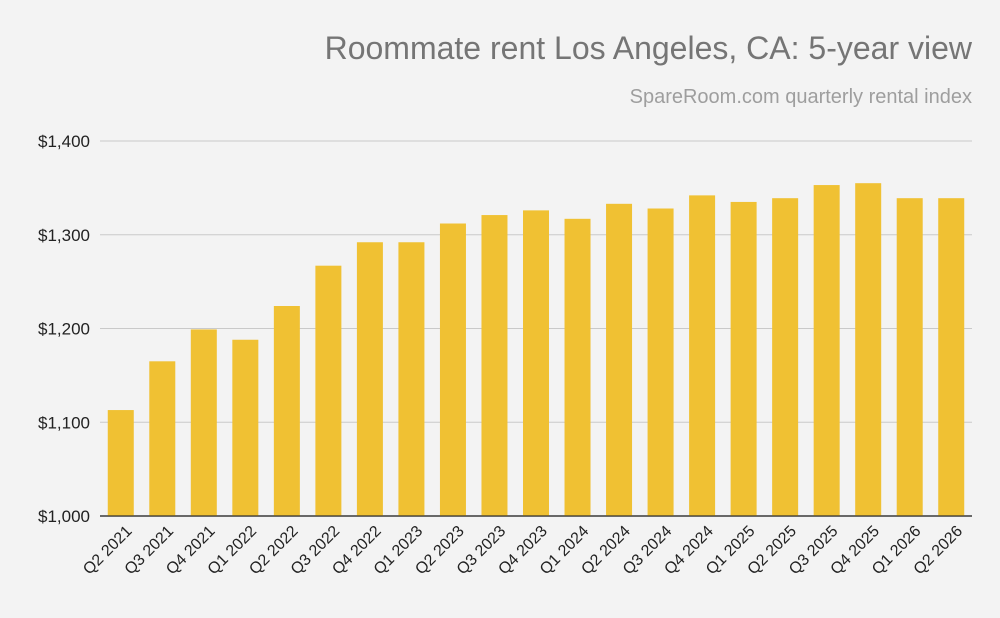 The width and height of the screenshot is (1000, 618). I want to click on y-tick-label: $1,100, so click(64, 422).